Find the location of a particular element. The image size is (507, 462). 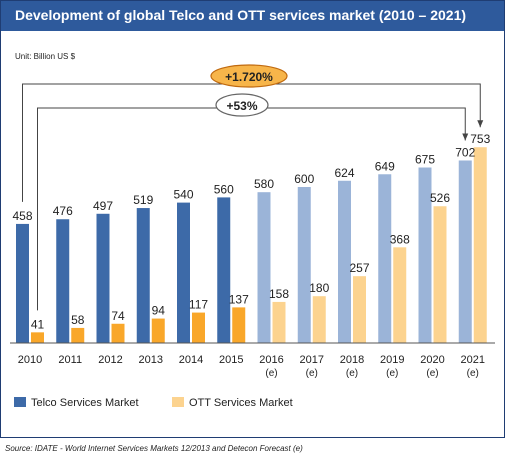

telco-growth-label: +53% is located at coordinates (241, 106).